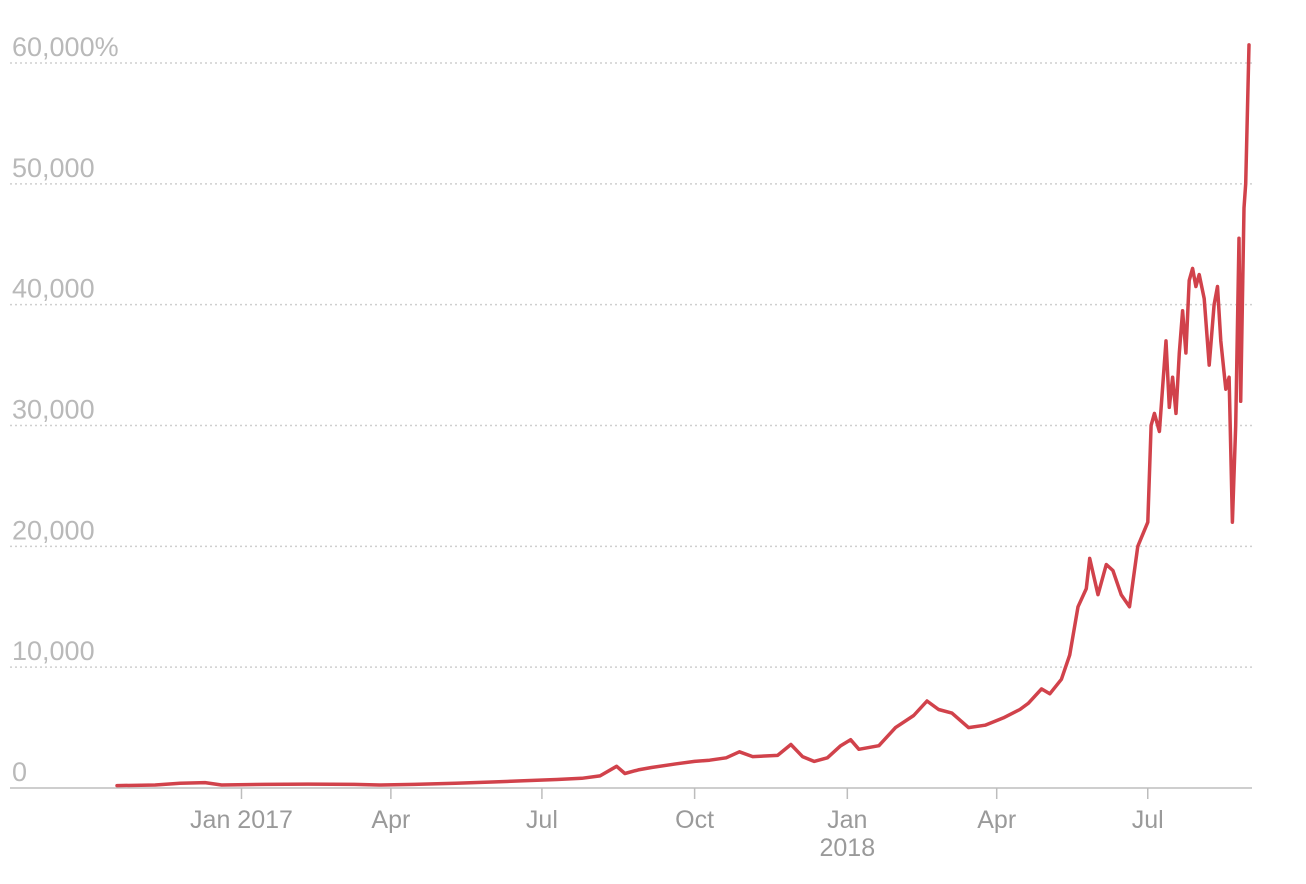 The width and height of the screenshot is (1306, 884). I want to click on x-tick-label: Jan 2017, so click(241, 820).